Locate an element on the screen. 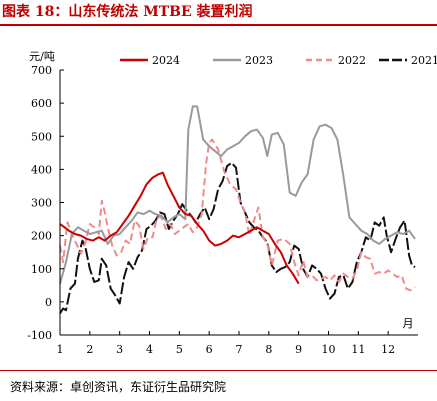 Image resolution: width=437 pixels, height=401 pixels. legend-label-2023: 2023 is located at coordinates (259, 60).